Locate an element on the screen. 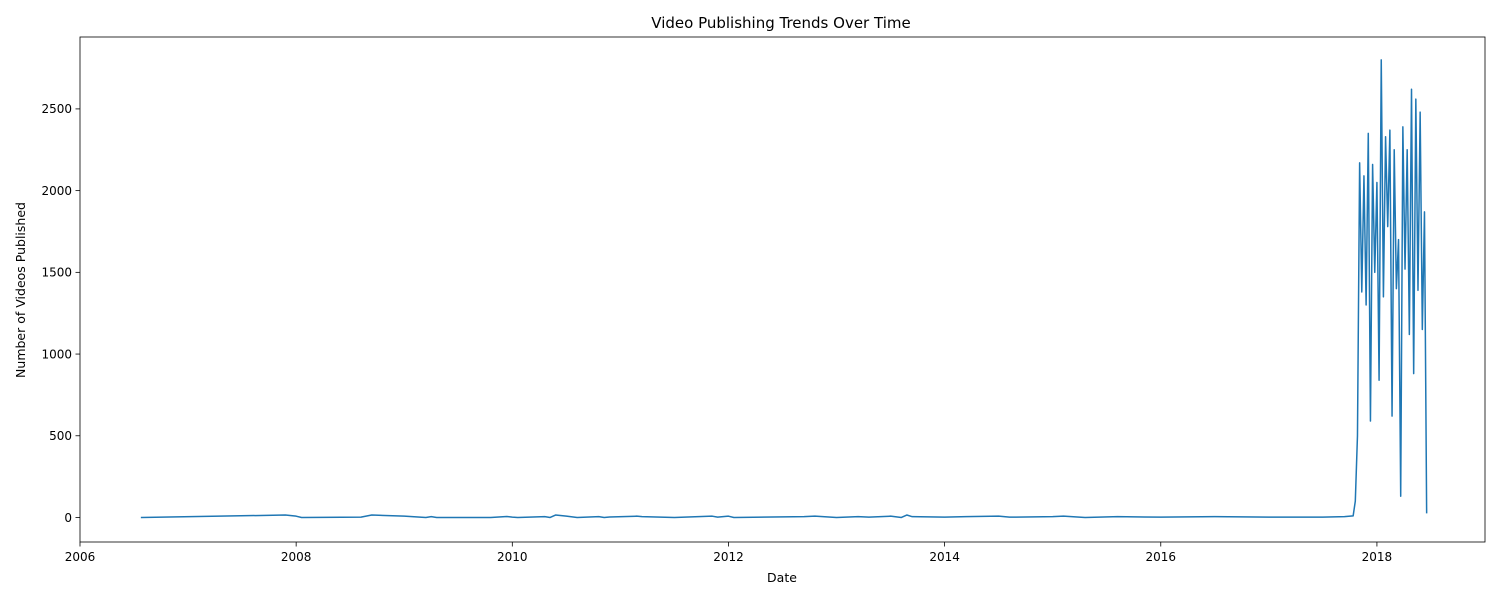 This screenshot has width=1500, height=600. x-tick-label-1: 2008 is located at coordinates (296, 557).